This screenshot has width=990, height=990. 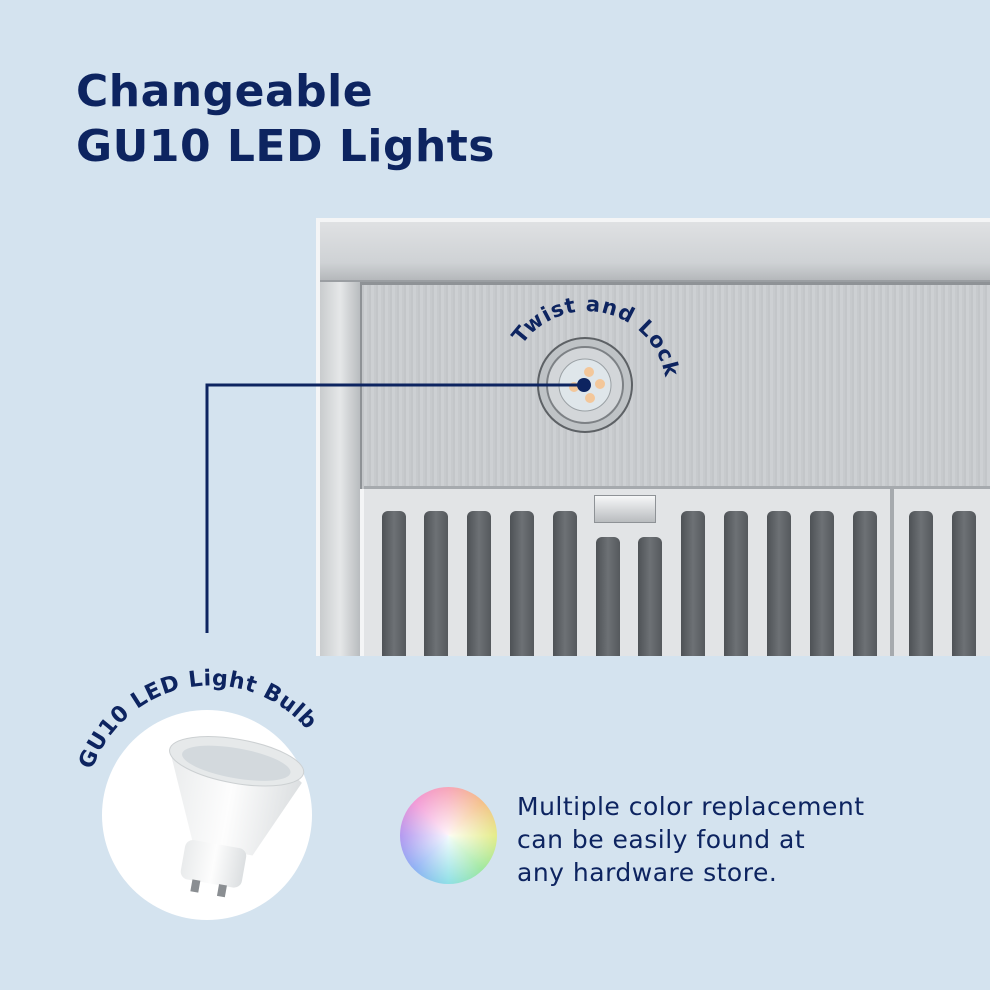 What do you see at coordinates (395, 508) in the screenshot?
I see `leader-line` at bounding box center [395, 508].